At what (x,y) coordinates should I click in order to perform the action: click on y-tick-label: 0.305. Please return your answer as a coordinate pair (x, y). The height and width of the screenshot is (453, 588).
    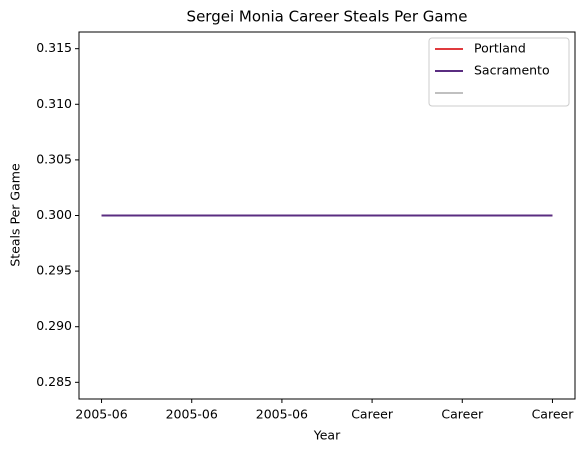
    Looking at the image, I should click on (54, 158).